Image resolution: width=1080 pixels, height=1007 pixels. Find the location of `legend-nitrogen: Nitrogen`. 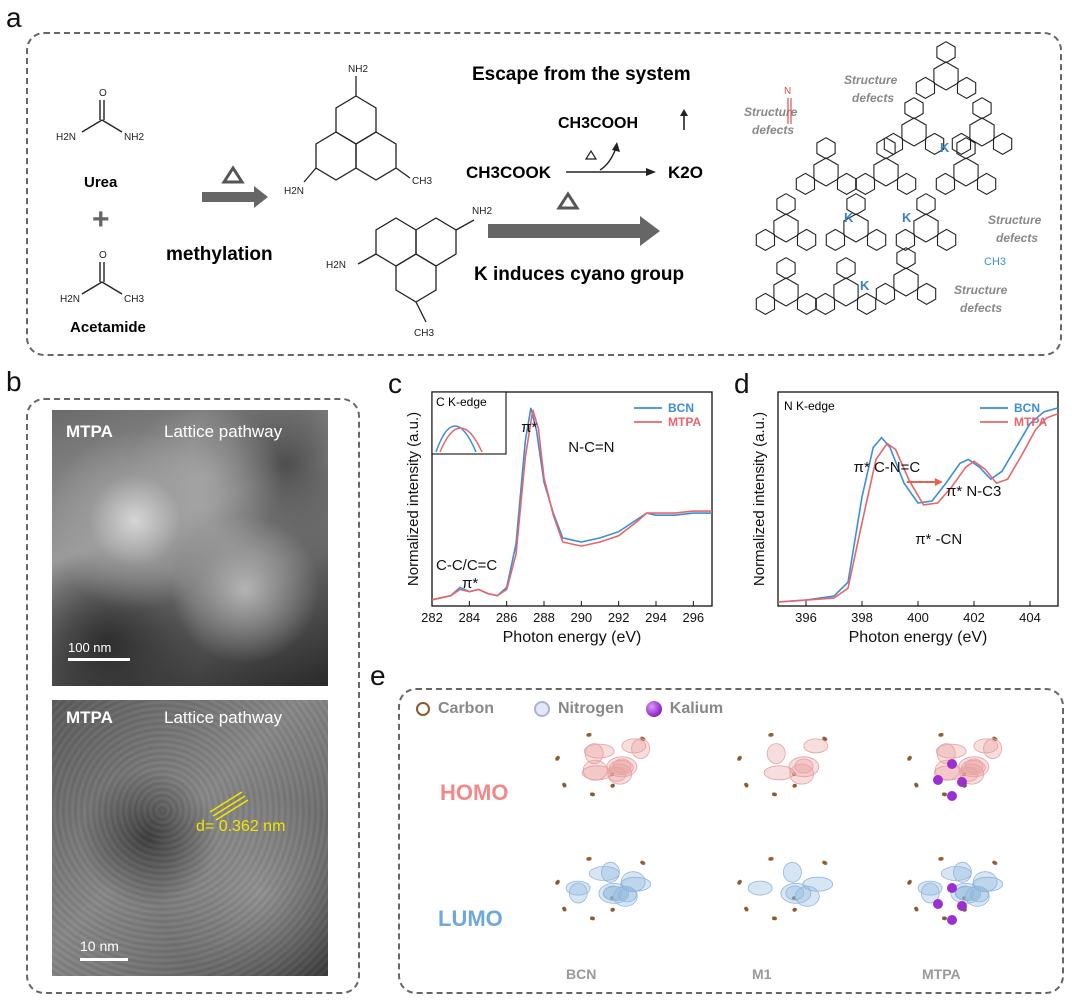

legend-nitrogen: Nitrogen is located at coordinates (579, 709).